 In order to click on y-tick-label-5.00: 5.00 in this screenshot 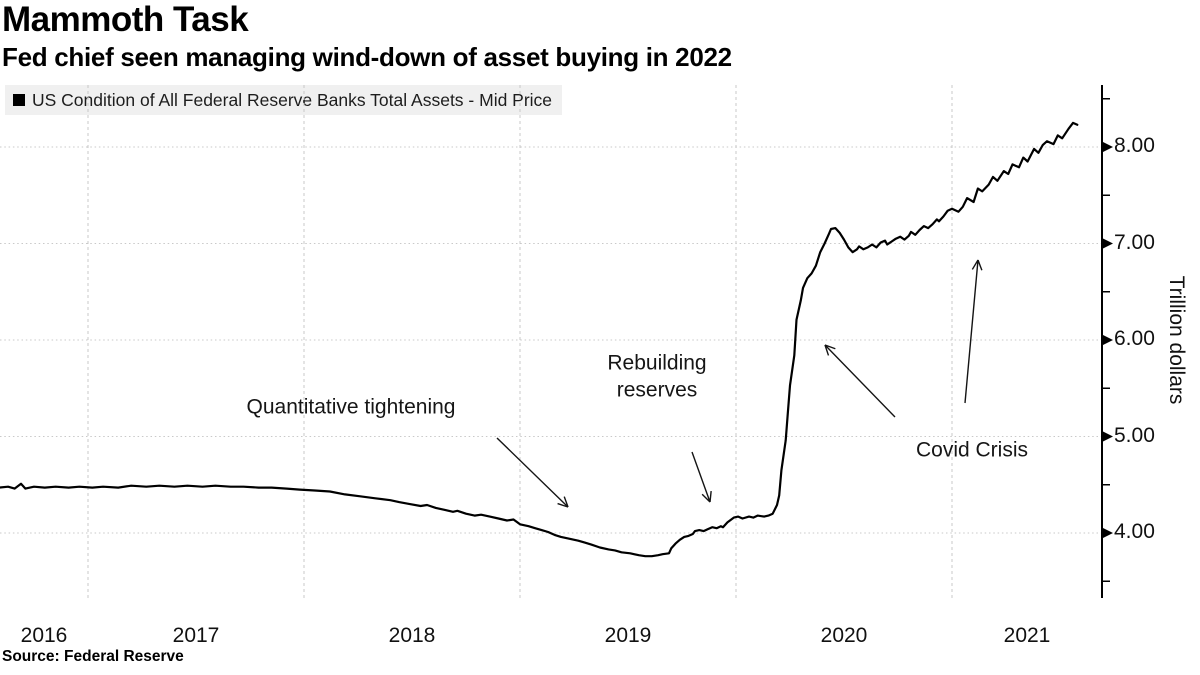, I will do `click(1134, 435)`.